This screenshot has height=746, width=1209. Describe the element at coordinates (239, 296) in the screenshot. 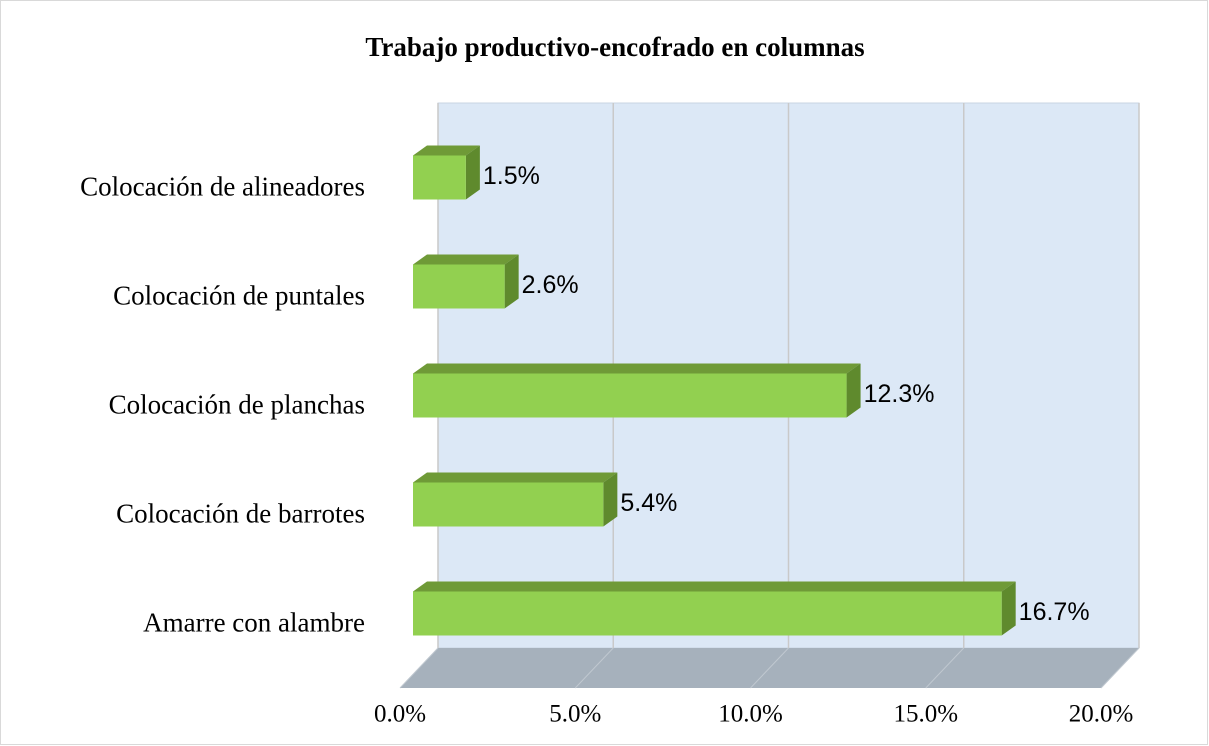

I see `y-tick-label: Colocación de puntales` at that location.